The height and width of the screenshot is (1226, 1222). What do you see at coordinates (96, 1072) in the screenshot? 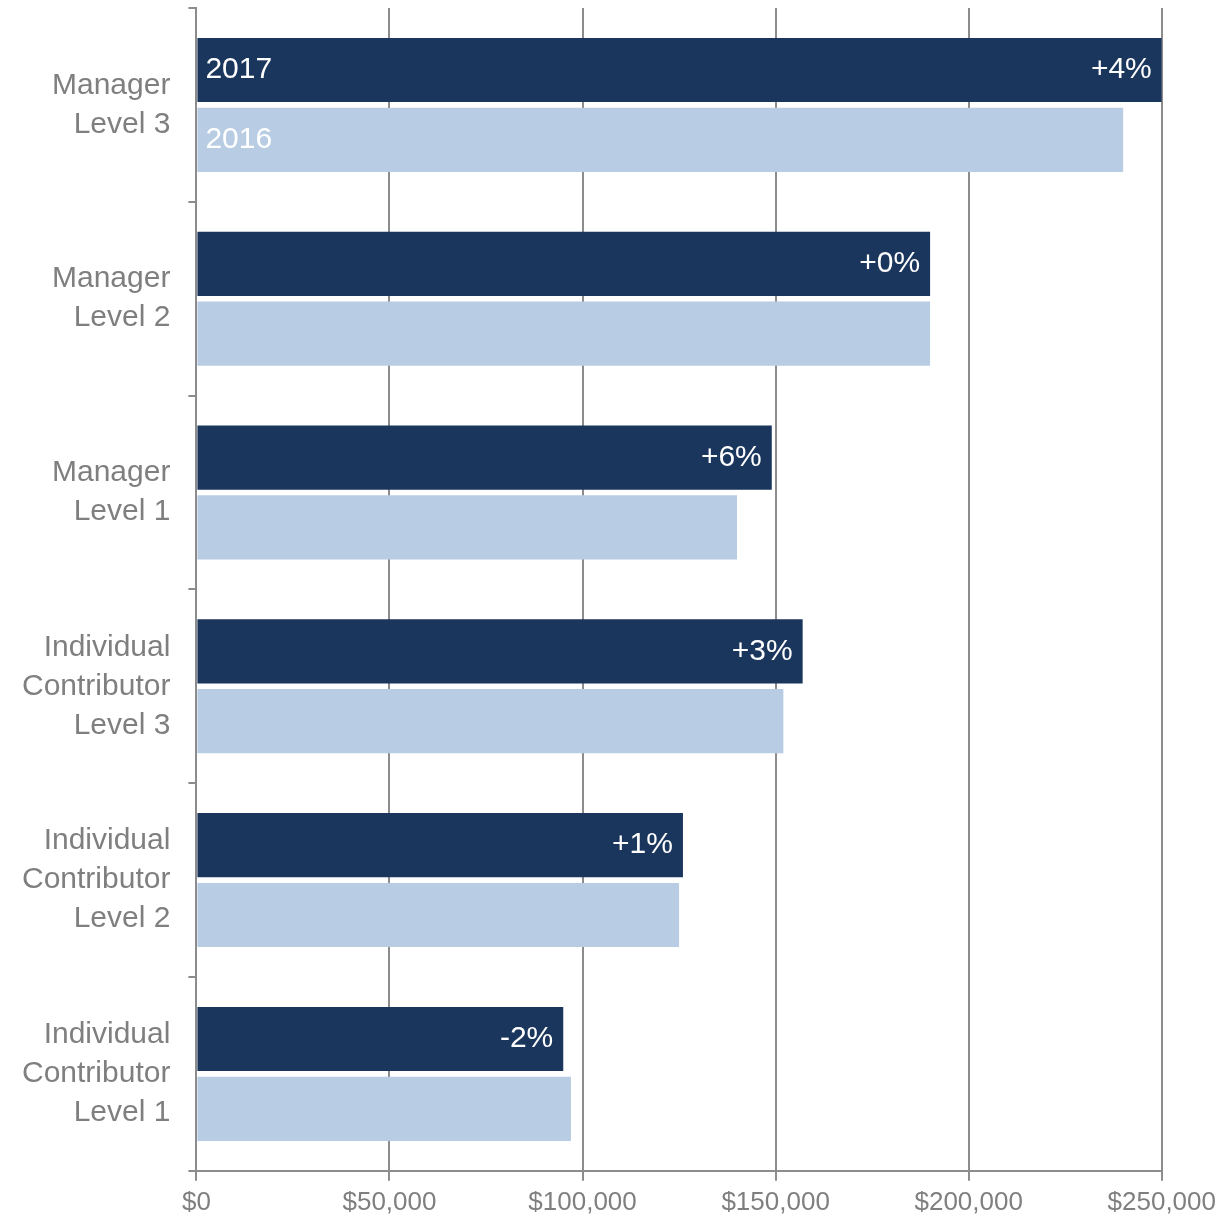
I see `y-tick-label: Individual Contributor Level 1` at bounding box center [96, 1072].